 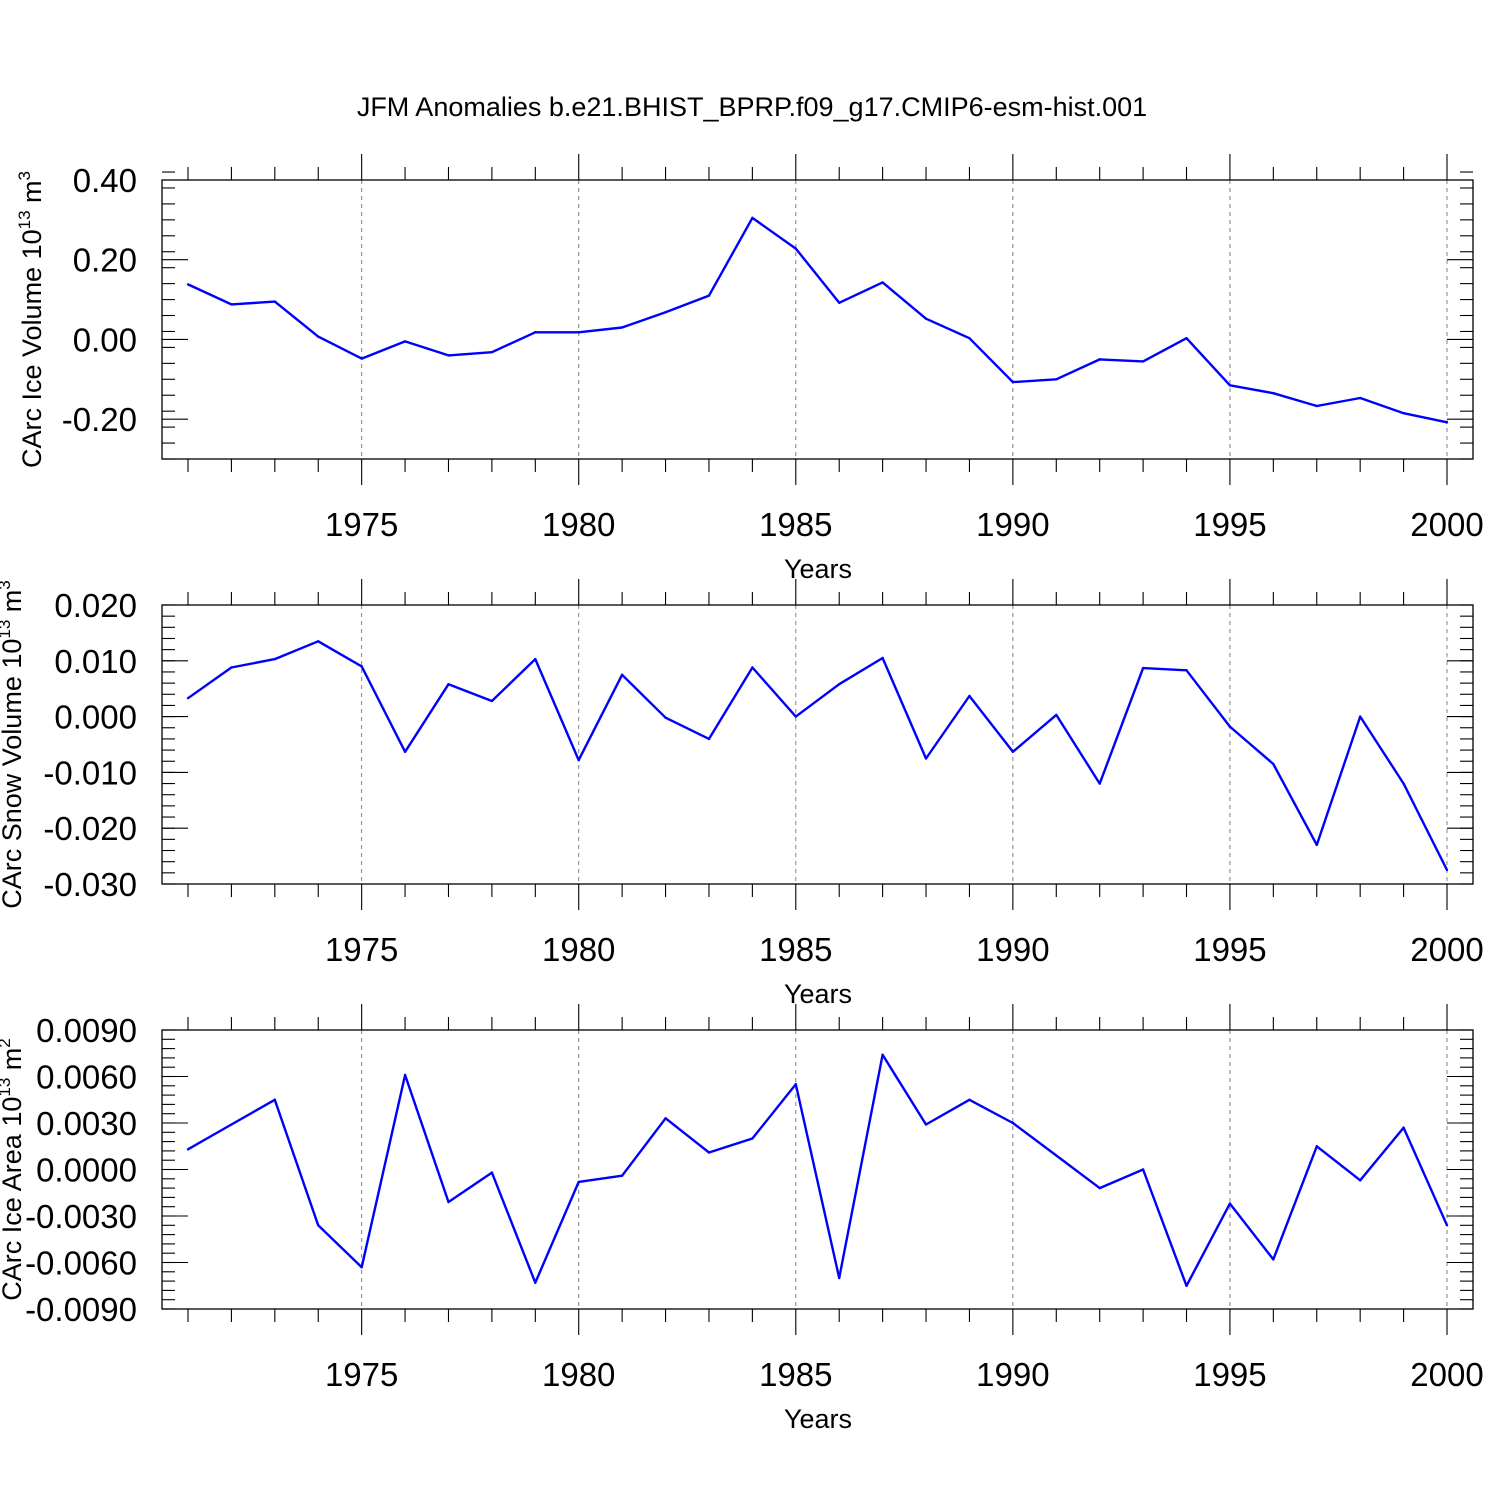 What do you see at coordinates (95, 717) in the screenshot?
I see `y-tick-label: 0.000` at bounding box center [95, 717].